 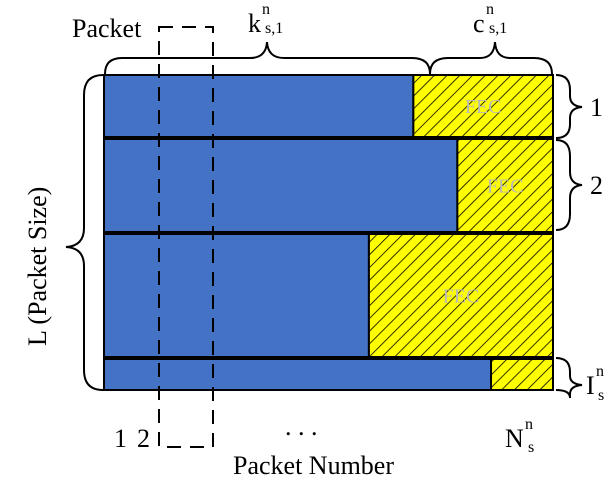 What do you see at coordinates (569, 106) in the screenshot?
I see `row1-brace` at bounding box center [569, 106].